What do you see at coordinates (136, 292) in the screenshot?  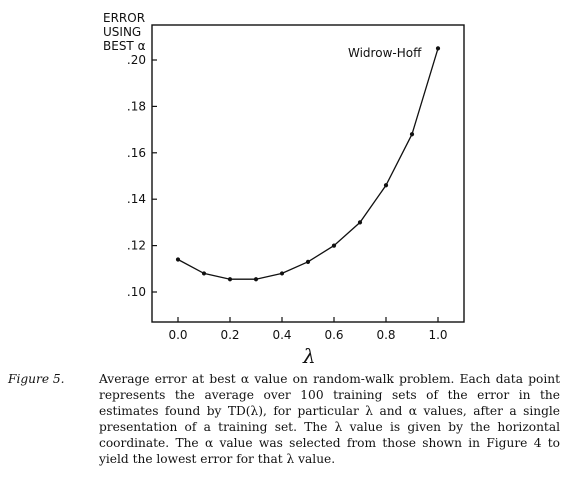 I see `y-tick-label: .10` at bounding box center [136, 292].